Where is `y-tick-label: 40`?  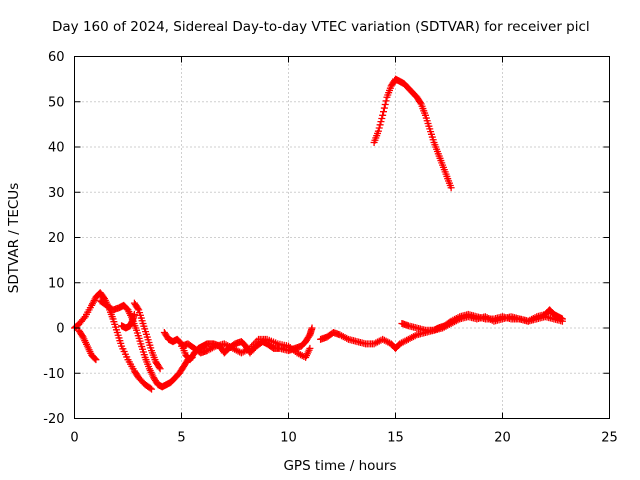 y-tick-label: 40 is located at coordinates (56, 148).